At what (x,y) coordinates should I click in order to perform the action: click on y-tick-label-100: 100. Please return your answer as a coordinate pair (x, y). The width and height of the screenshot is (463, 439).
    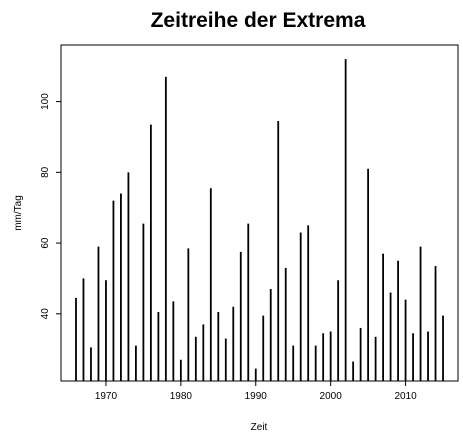
    Looking at the image, I should click on (45, 101).